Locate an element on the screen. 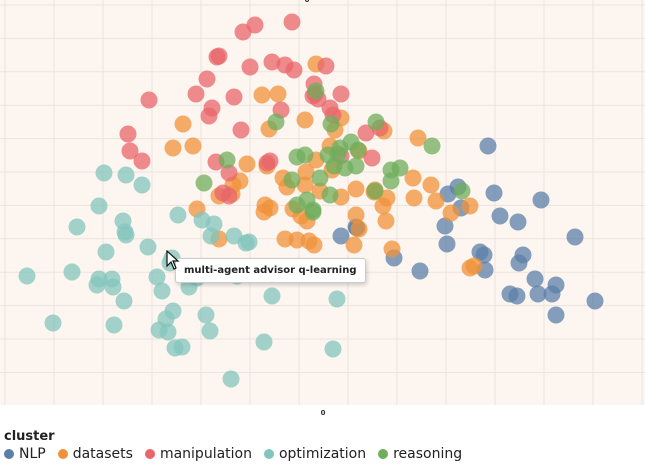  legend-item-nlp: NLP is located at coordinates (25, 454).